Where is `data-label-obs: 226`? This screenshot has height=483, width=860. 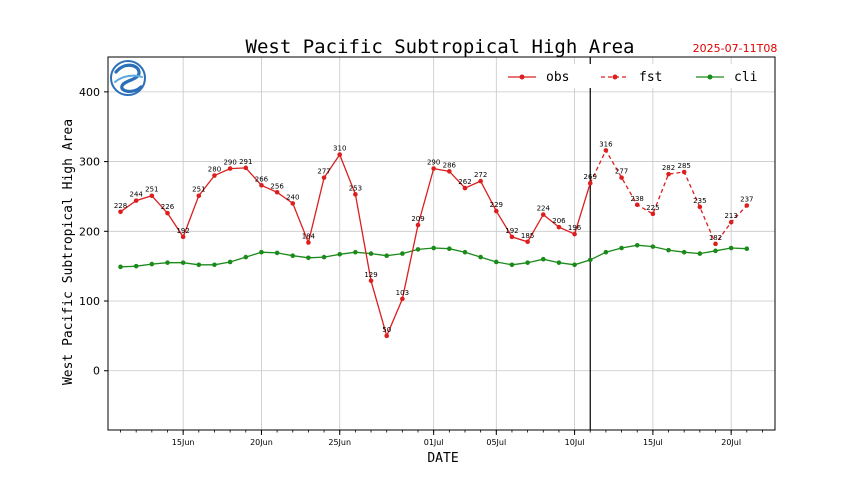 data-label-obs: 226 is located at coordinates (168, 207).